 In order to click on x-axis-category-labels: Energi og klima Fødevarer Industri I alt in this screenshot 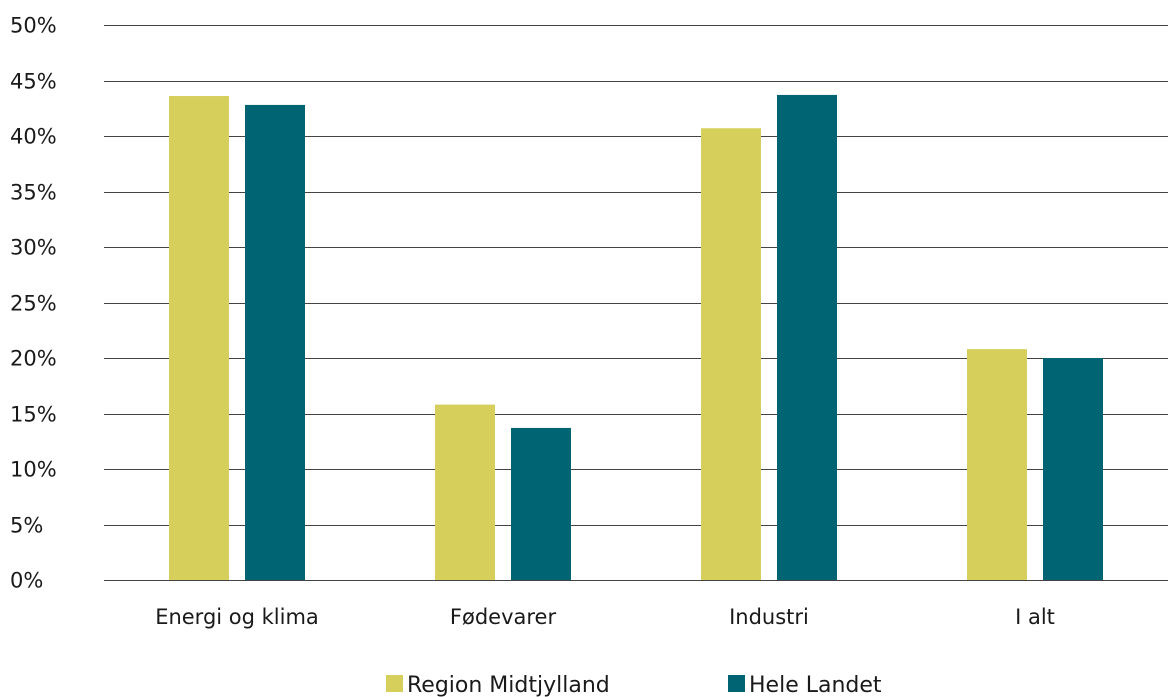, I will do `click(605, 617)`.